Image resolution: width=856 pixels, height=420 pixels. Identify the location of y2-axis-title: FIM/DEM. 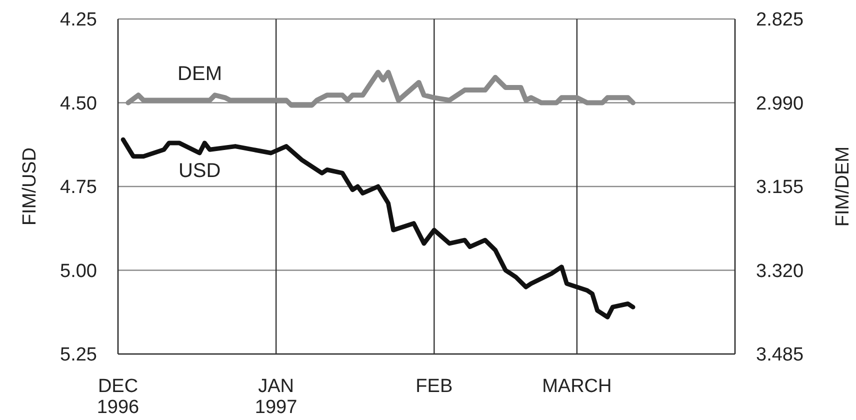
(843, 186).